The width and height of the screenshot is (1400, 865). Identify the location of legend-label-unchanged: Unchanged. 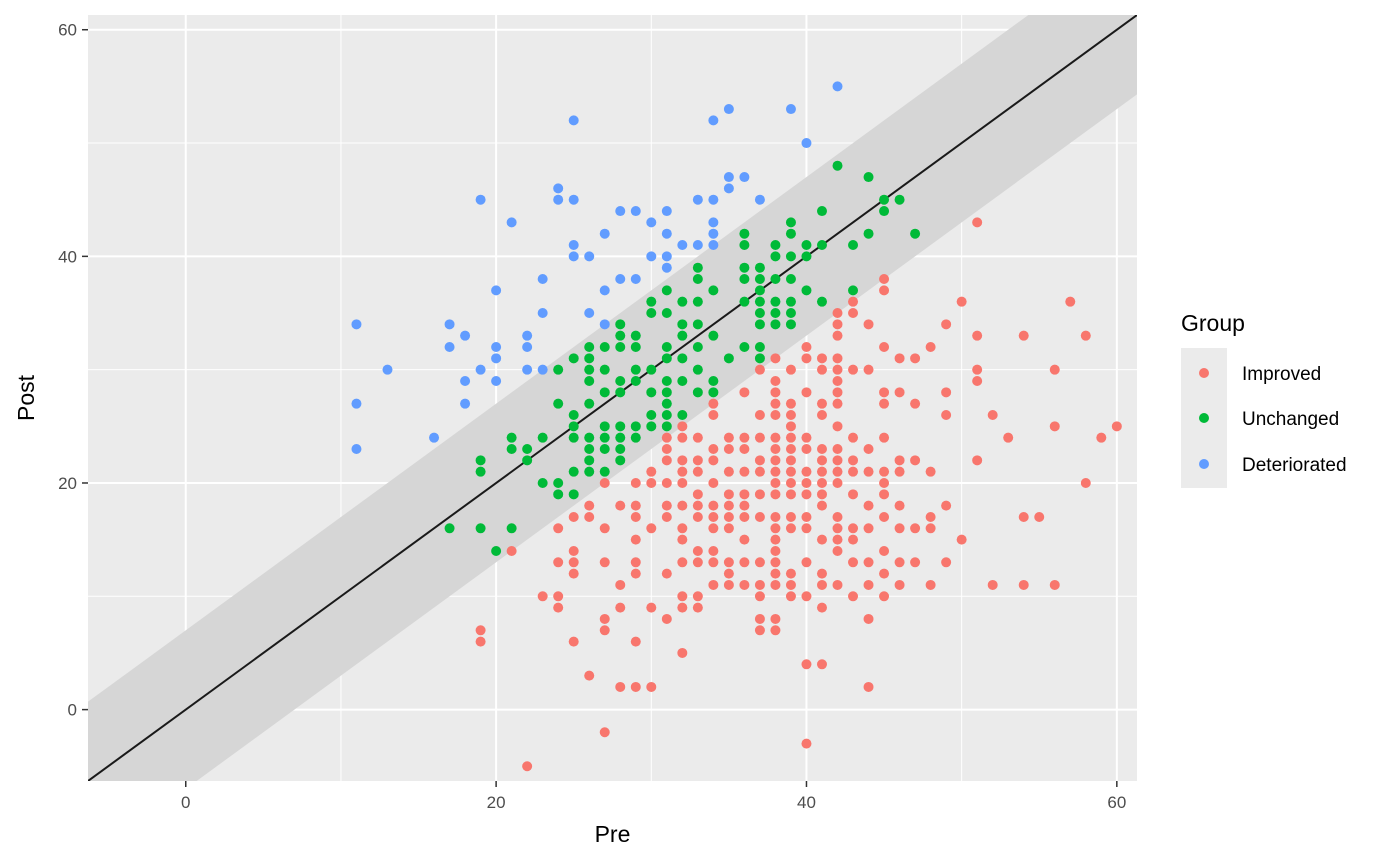
(1290, 419).